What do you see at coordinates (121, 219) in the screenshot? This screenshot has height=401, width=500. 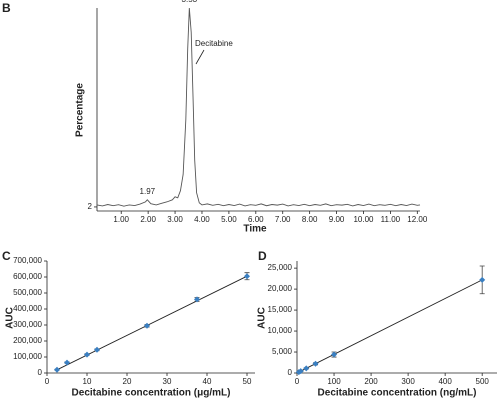 I see `x-tick-label: 1.00` at bounding box center [121, 219].